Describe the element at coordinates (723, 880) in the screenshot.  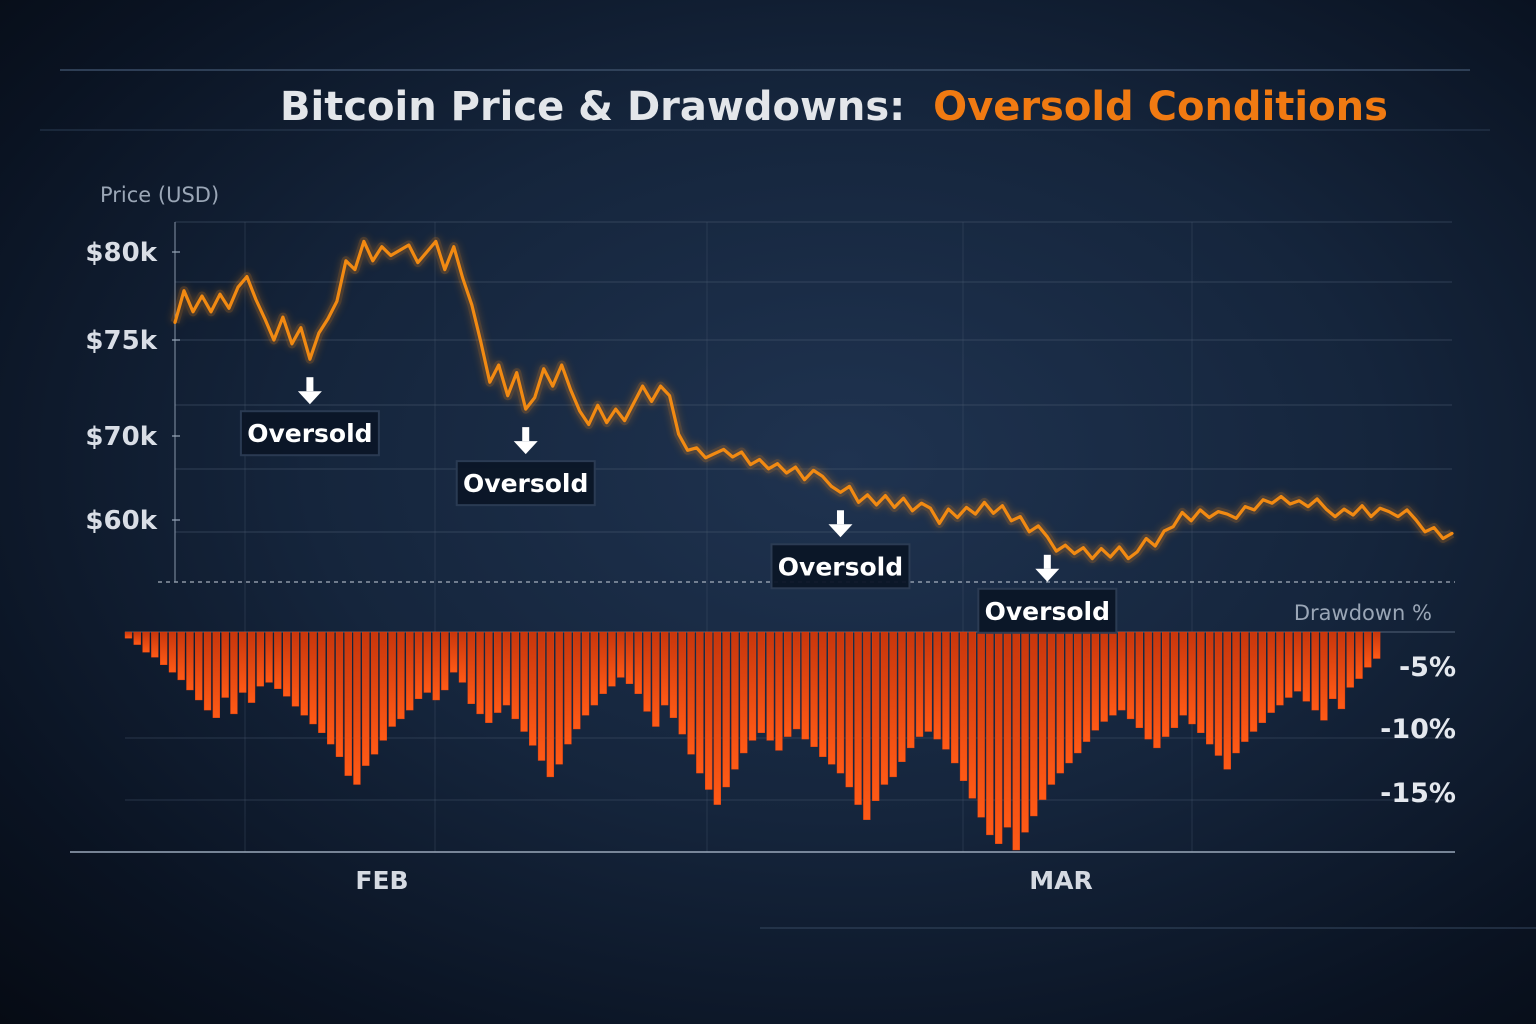
I see `x-axis-ticks: FEB MAR` at that location.